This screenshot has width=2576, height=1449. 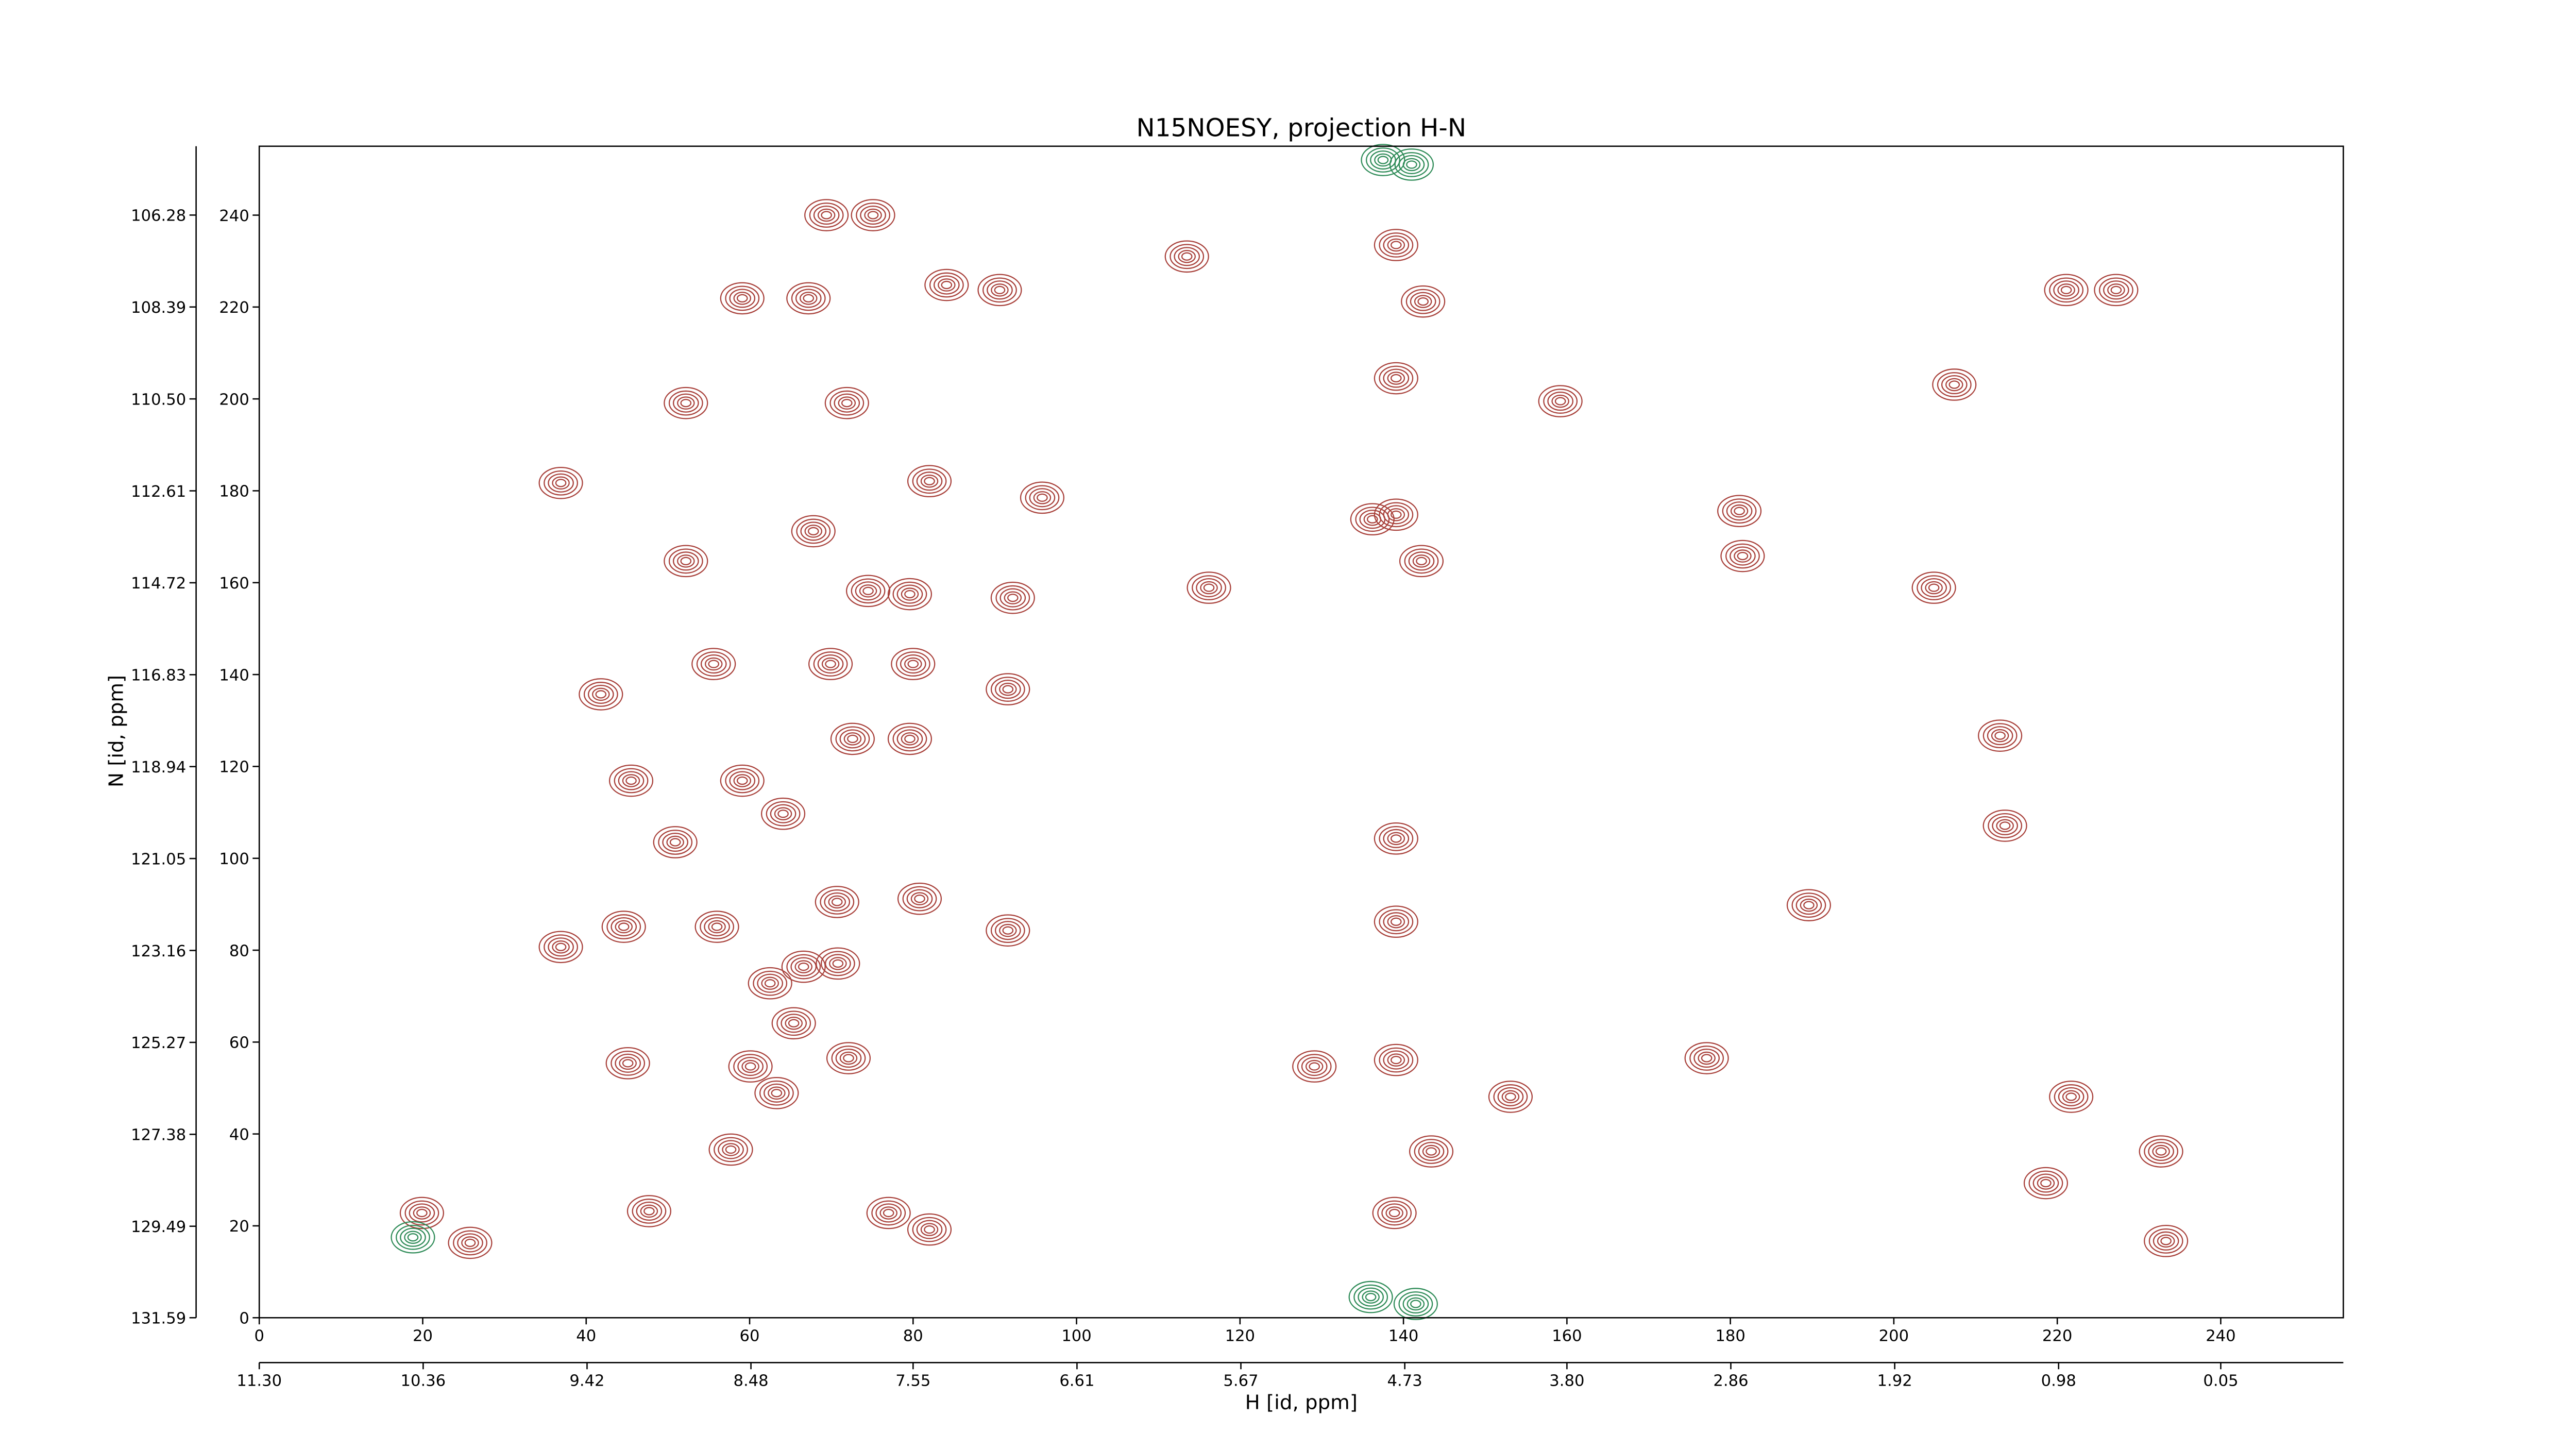 I want to click on y-axis-label: N [id, ppm], so click(x=116, y=731).